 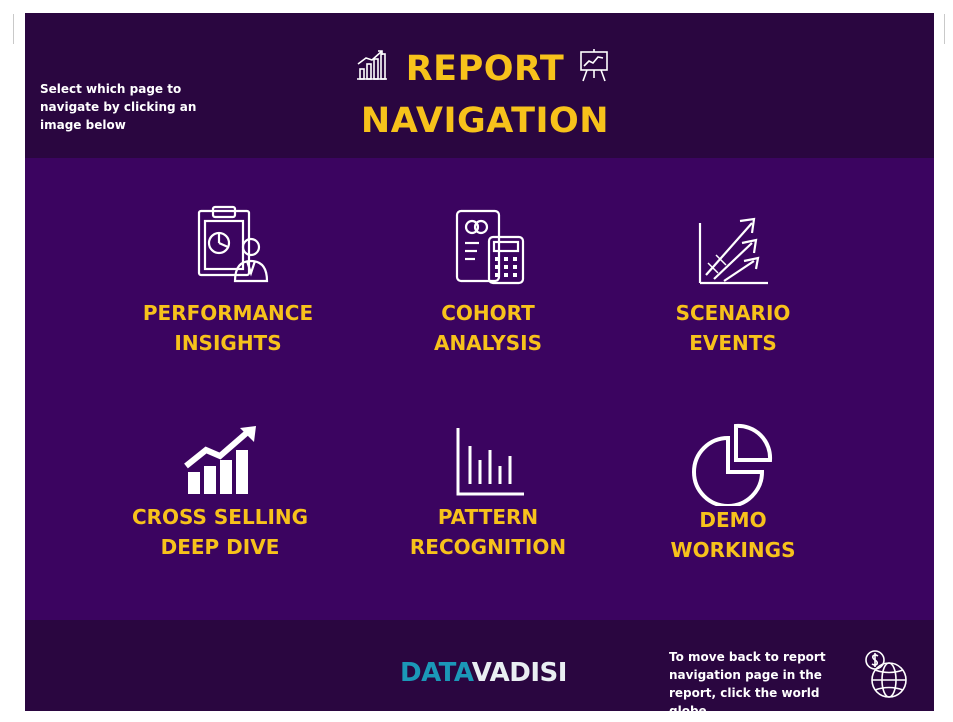 I want to click on pie-chart-icon, so click(x=733, y=464).